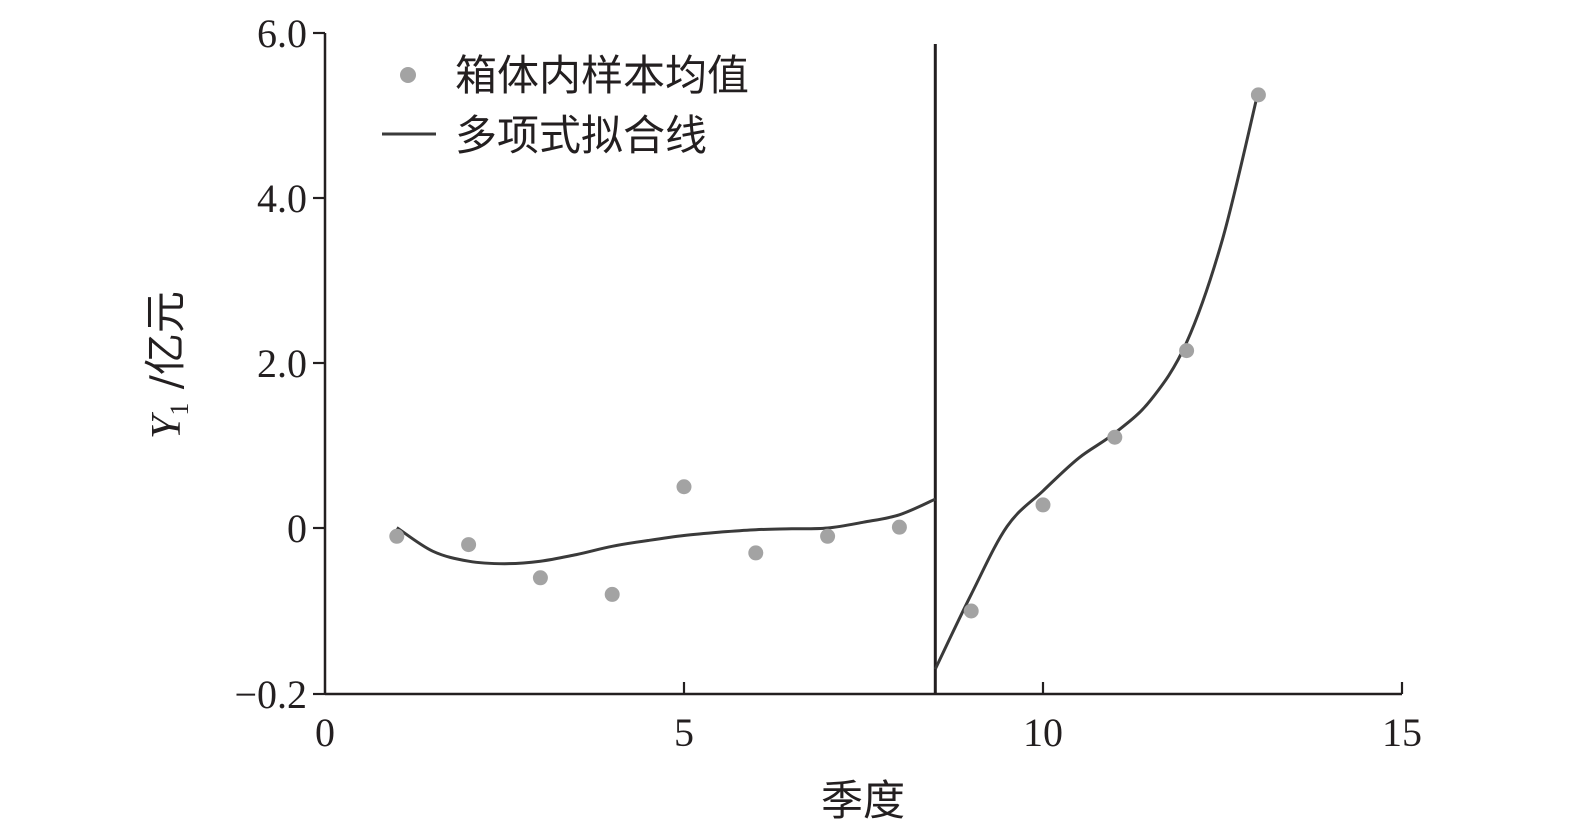 This screenshot has height=839, width=1575. What do you see at coordinates (297, 528) in the screenshot?
I see `y-tick-label: 0` at bounding box center [297, 528].